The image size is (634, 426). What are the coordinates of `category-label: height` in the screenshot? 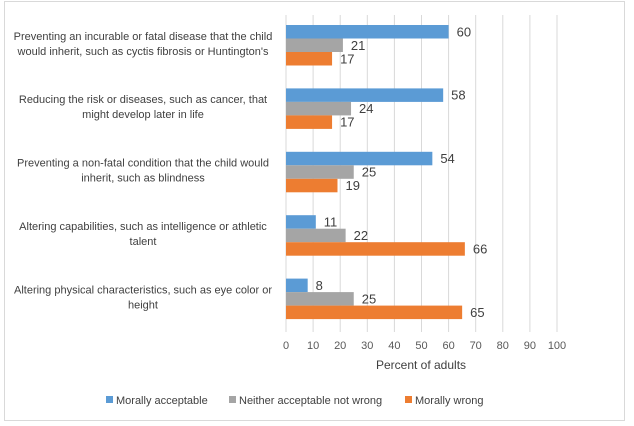 It's located at (143, 305).